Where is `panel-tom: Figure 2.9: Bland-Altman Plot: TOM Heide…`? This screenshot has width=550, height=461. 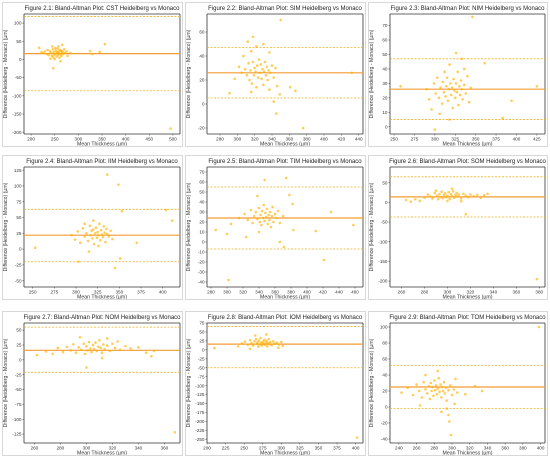
panel-tom: Figure 2.9: Bland-Altman Plot: TOM Heide… is located at coordinates (458, 383).